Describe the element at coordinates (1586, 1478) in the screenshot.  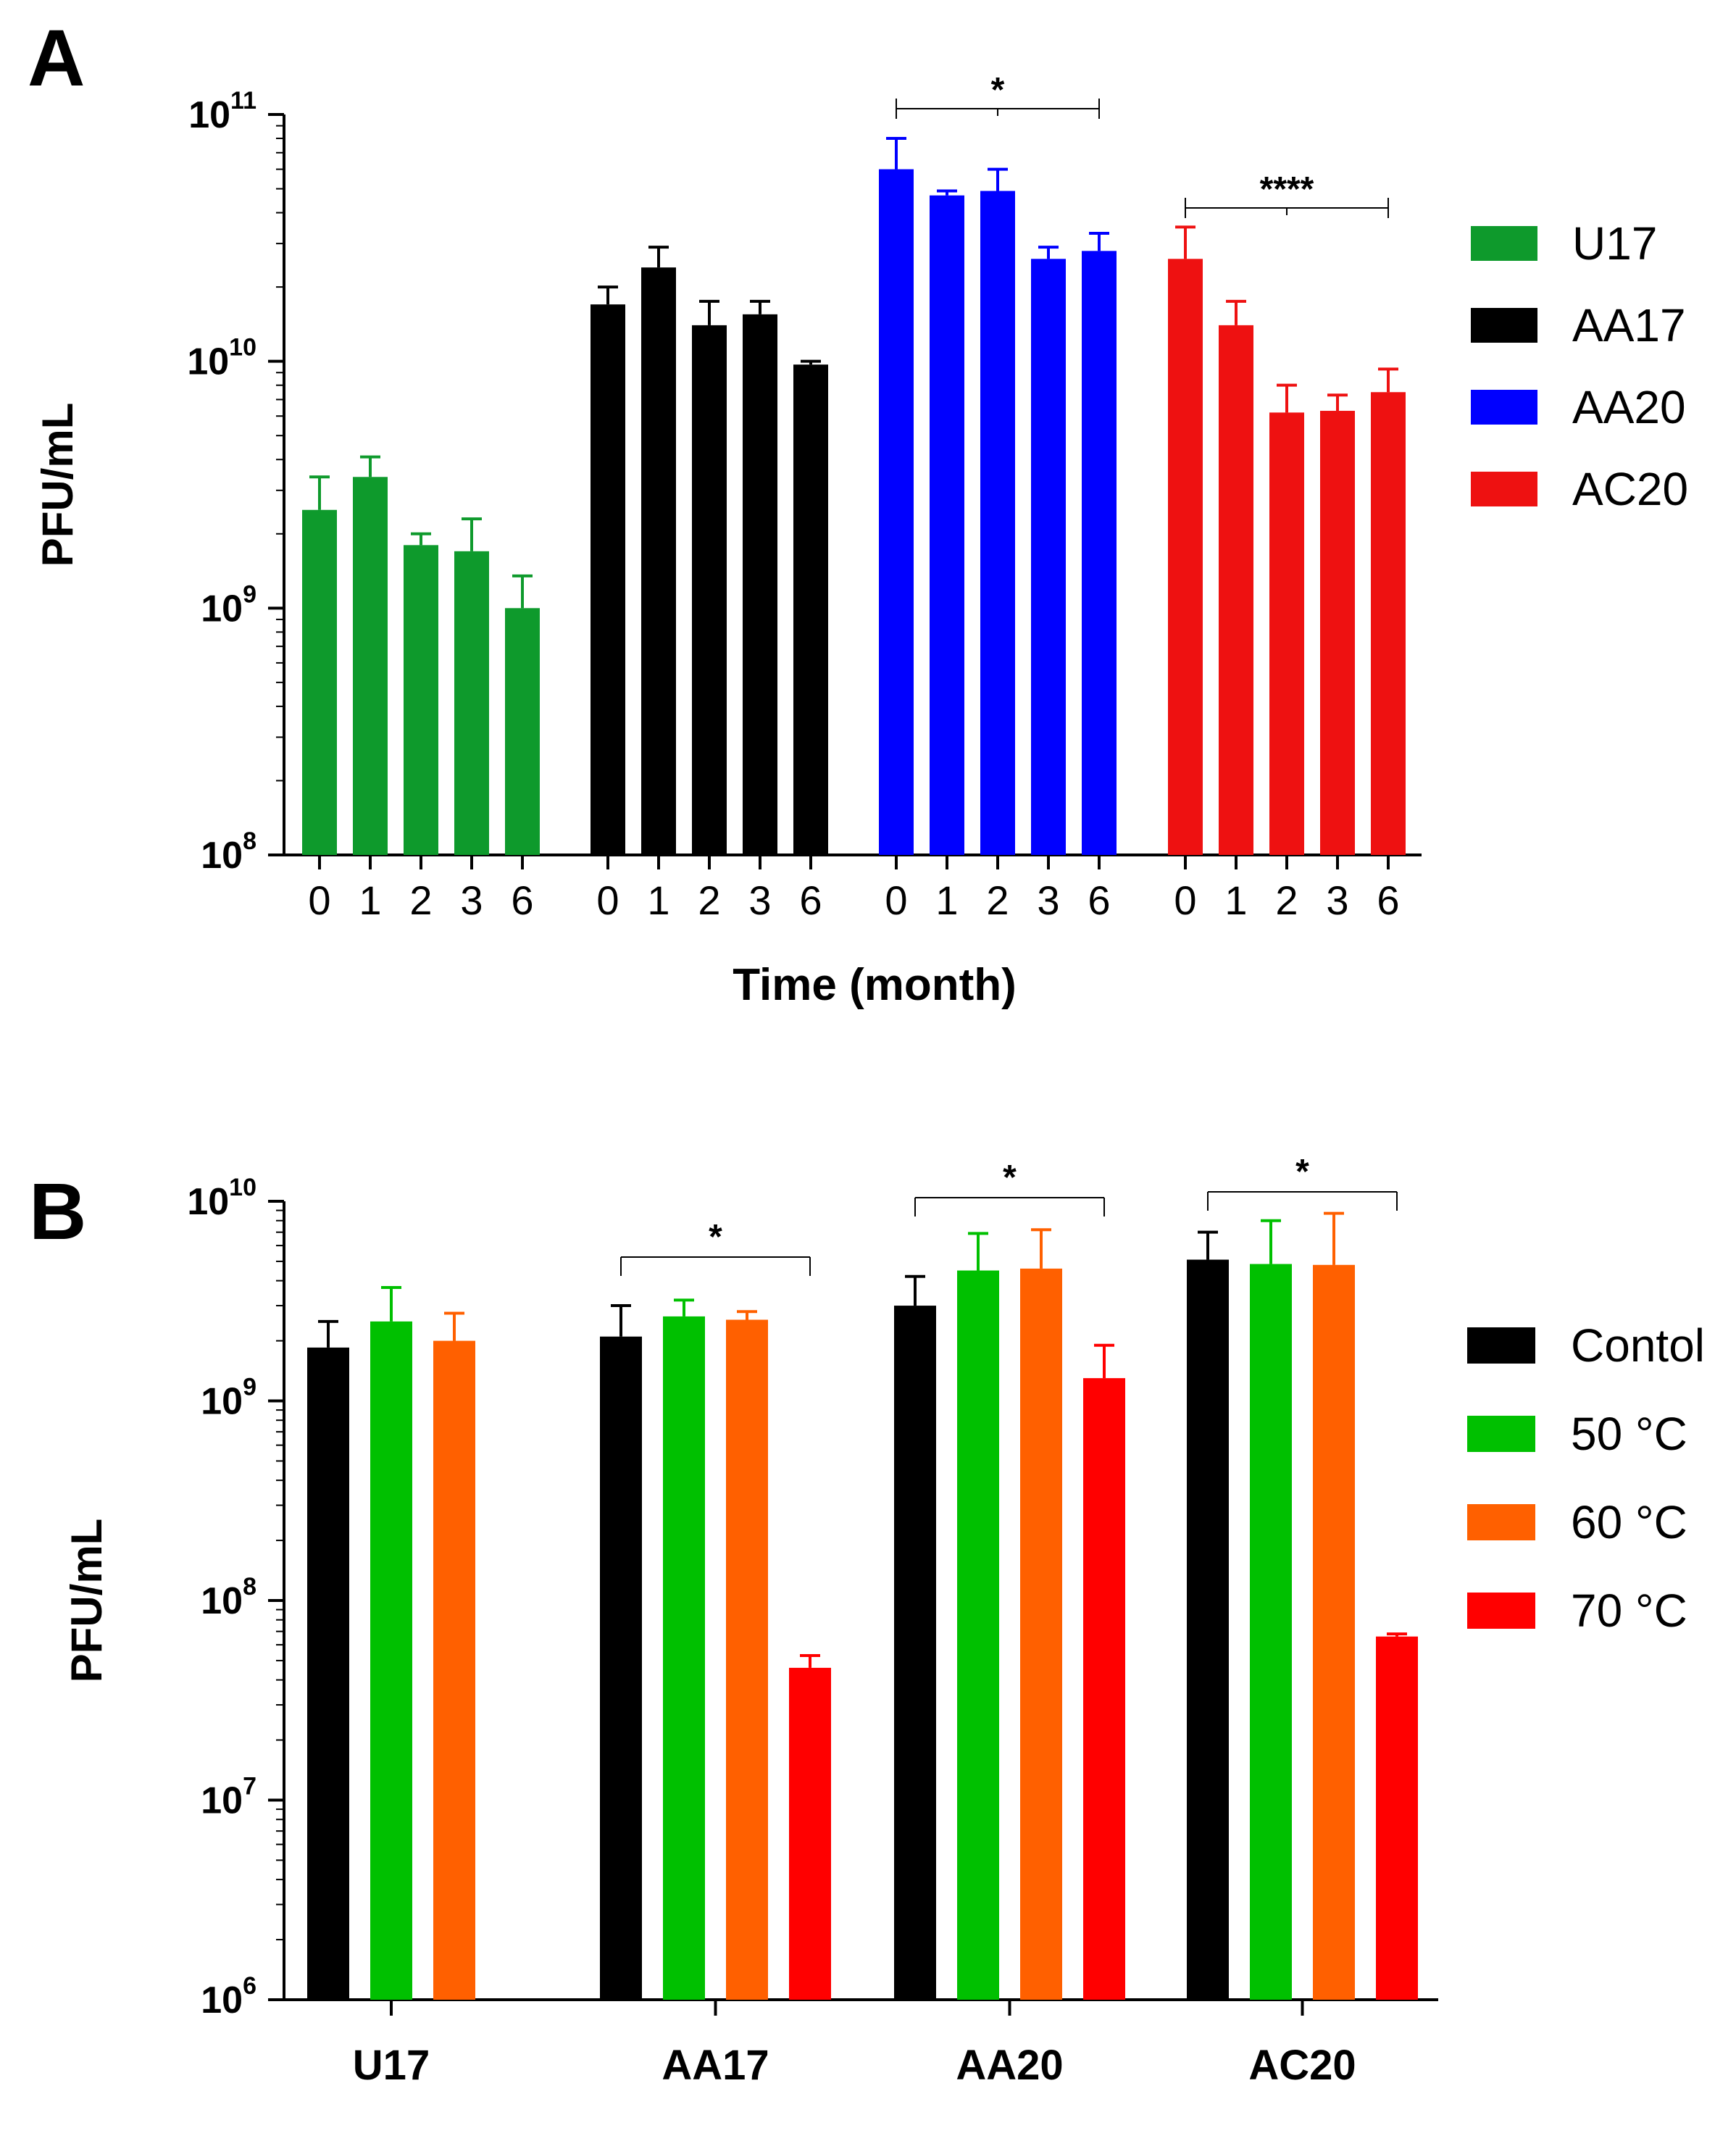
I see `legend: Contol 50 °C 60 °C 70 °C` at that location.